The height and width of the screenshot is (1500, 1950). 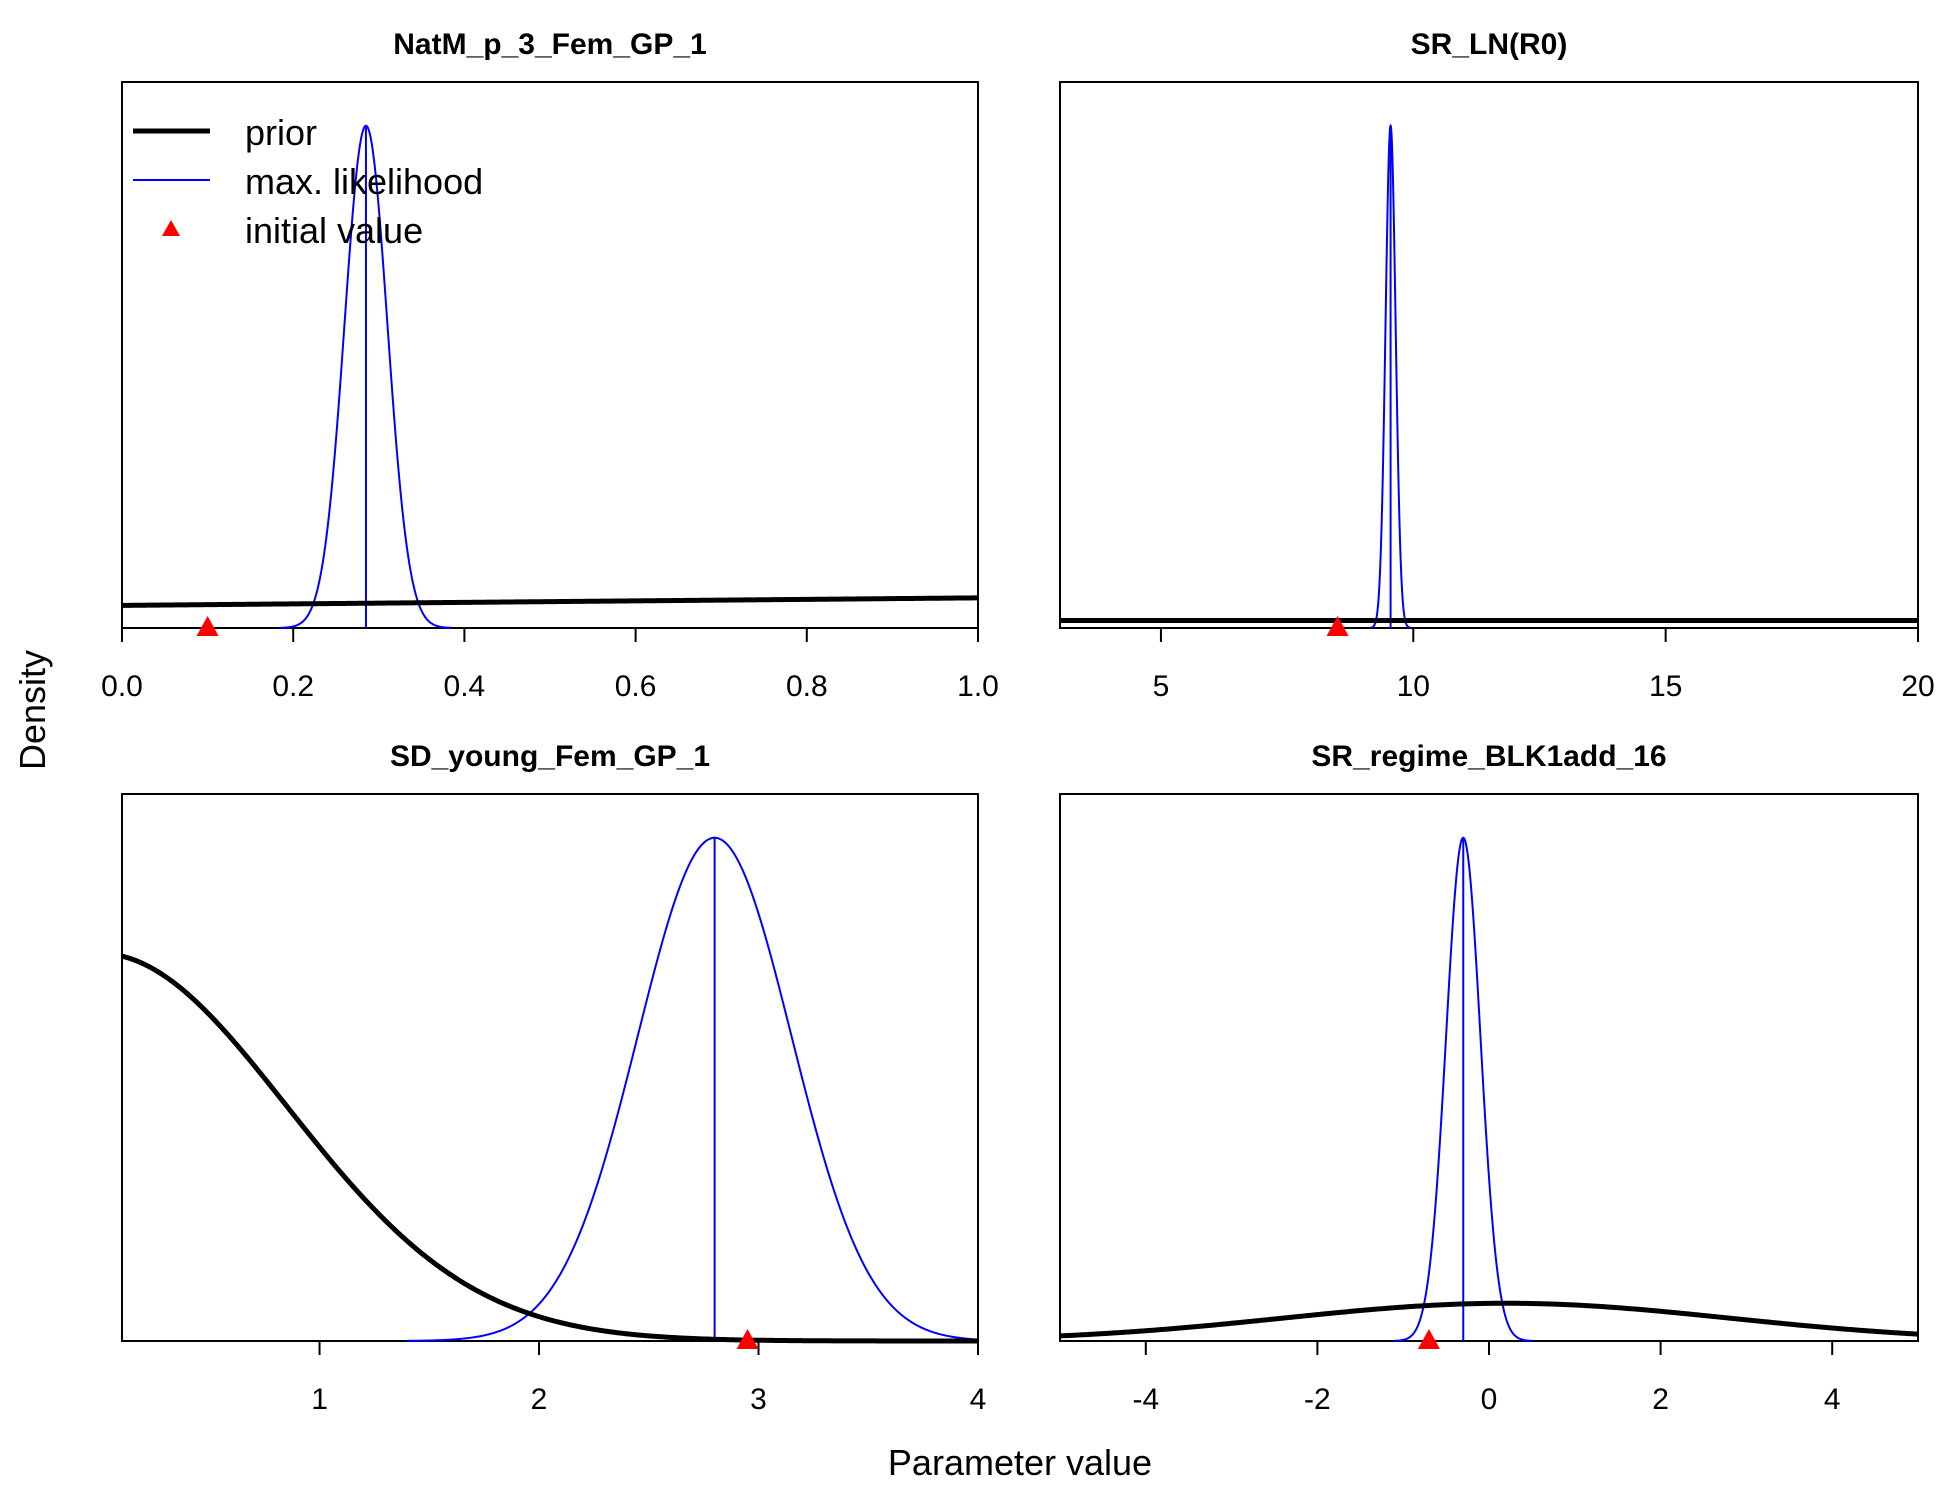 What do you see at coordinates (281, 132) in the screenshot?
I see `legend-prior-label: prior` at bounding box center [281, 132].